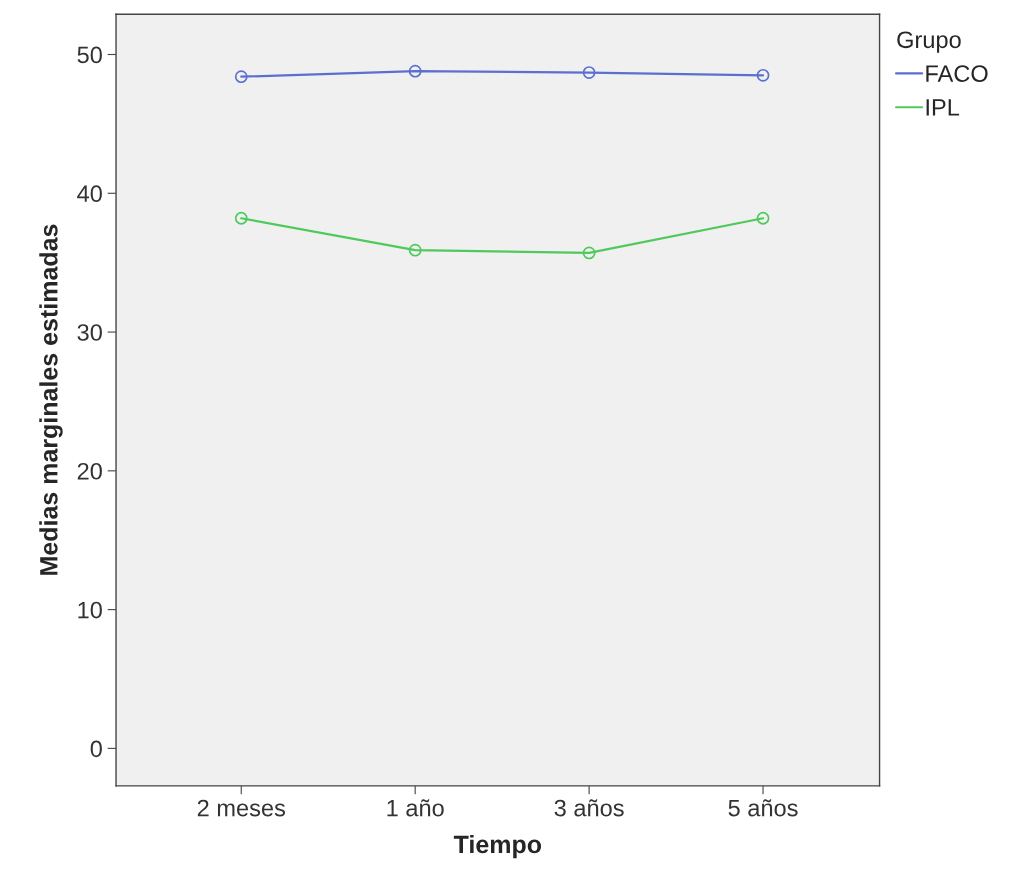 This screenshot has width=1036, height=891. I want to click on x-tick-label: 1 año, so click(415, 808).